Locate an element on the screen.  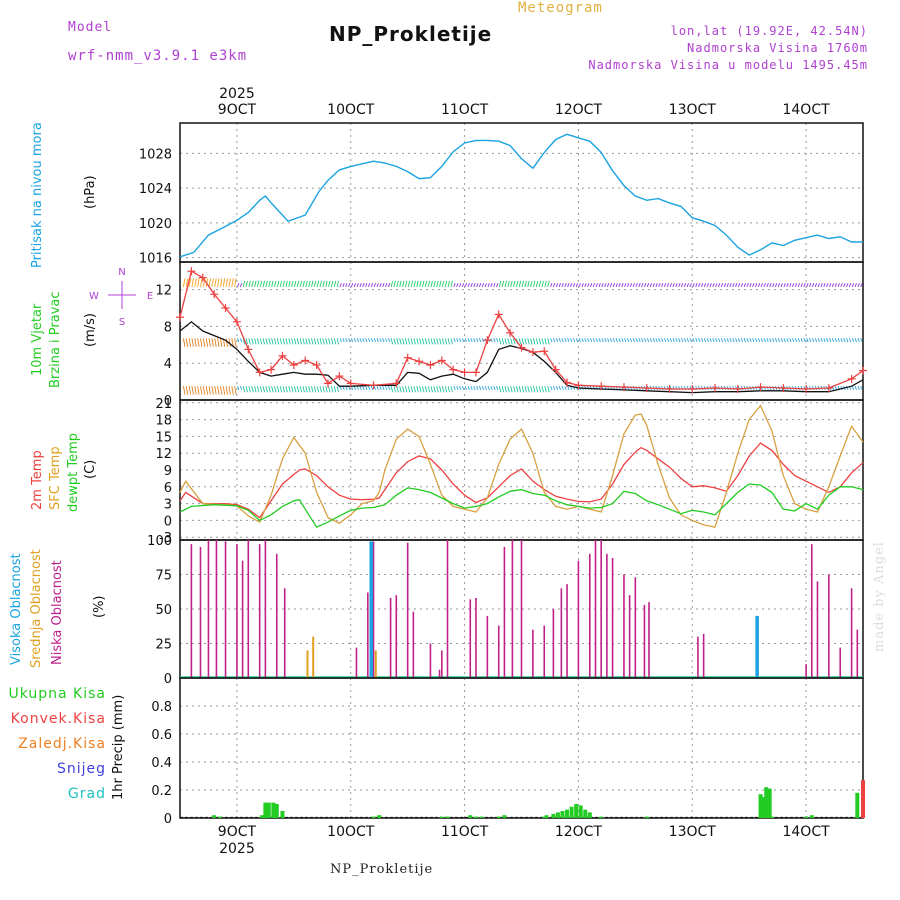
x-tick-top: 10OCT is located at coordinates (351, 110).